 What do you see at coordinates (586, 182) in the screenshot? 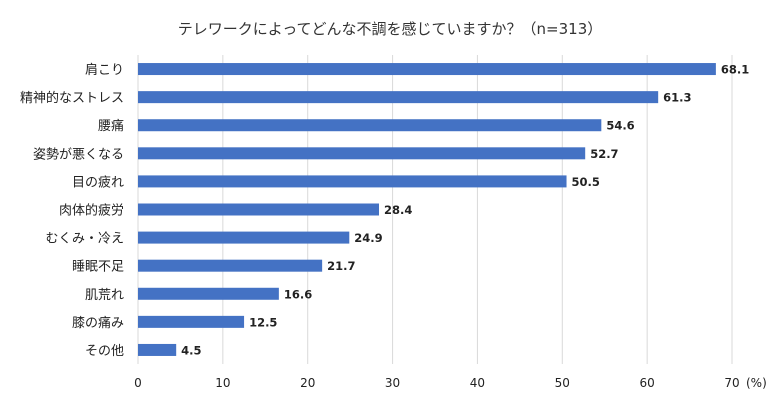
I see `value-label: 50.5` at bounding box center [586, 182].